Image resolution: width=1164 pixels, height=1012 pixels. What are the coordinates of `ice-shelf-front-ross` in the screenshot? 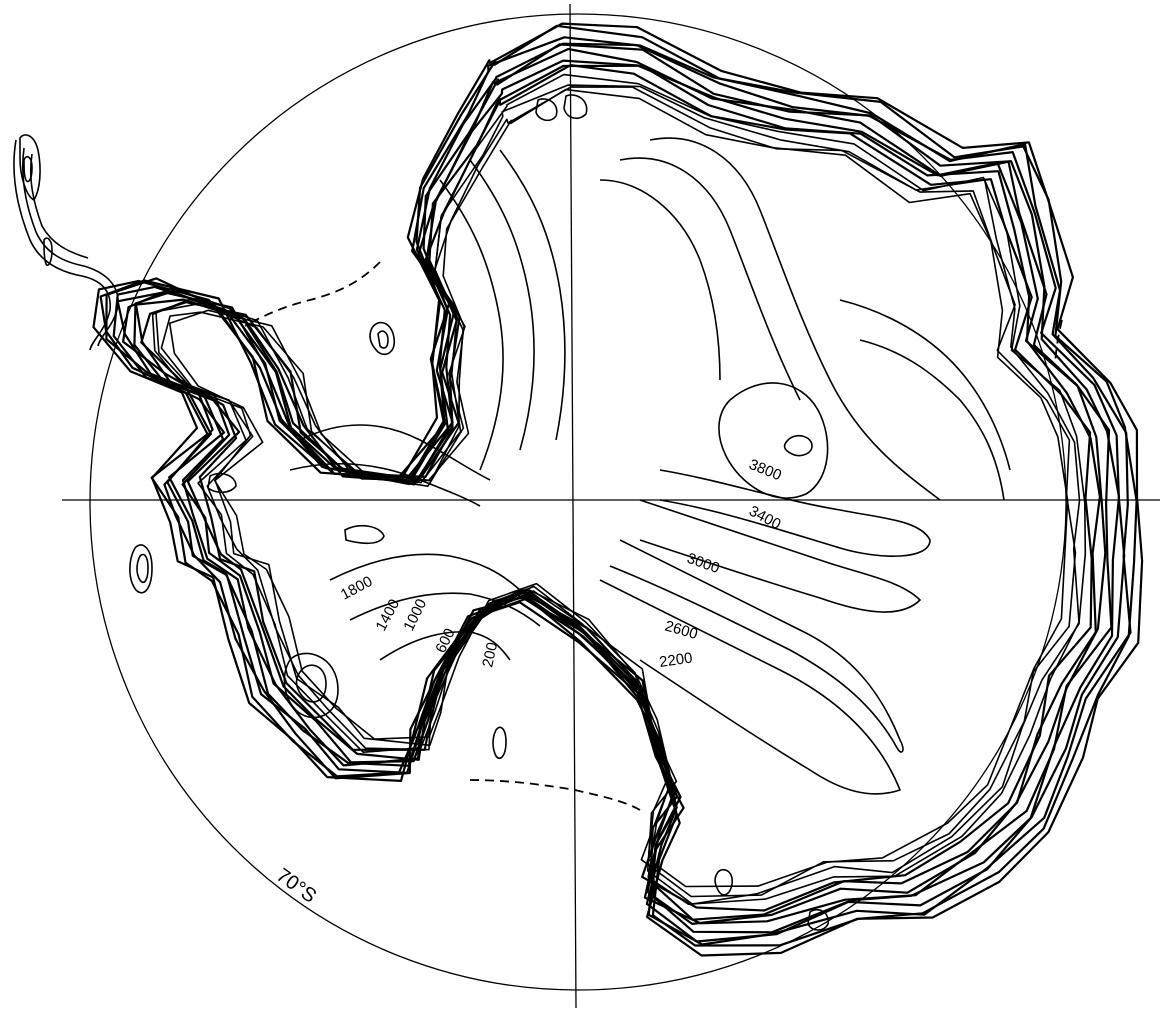 It's located at (312, 294).